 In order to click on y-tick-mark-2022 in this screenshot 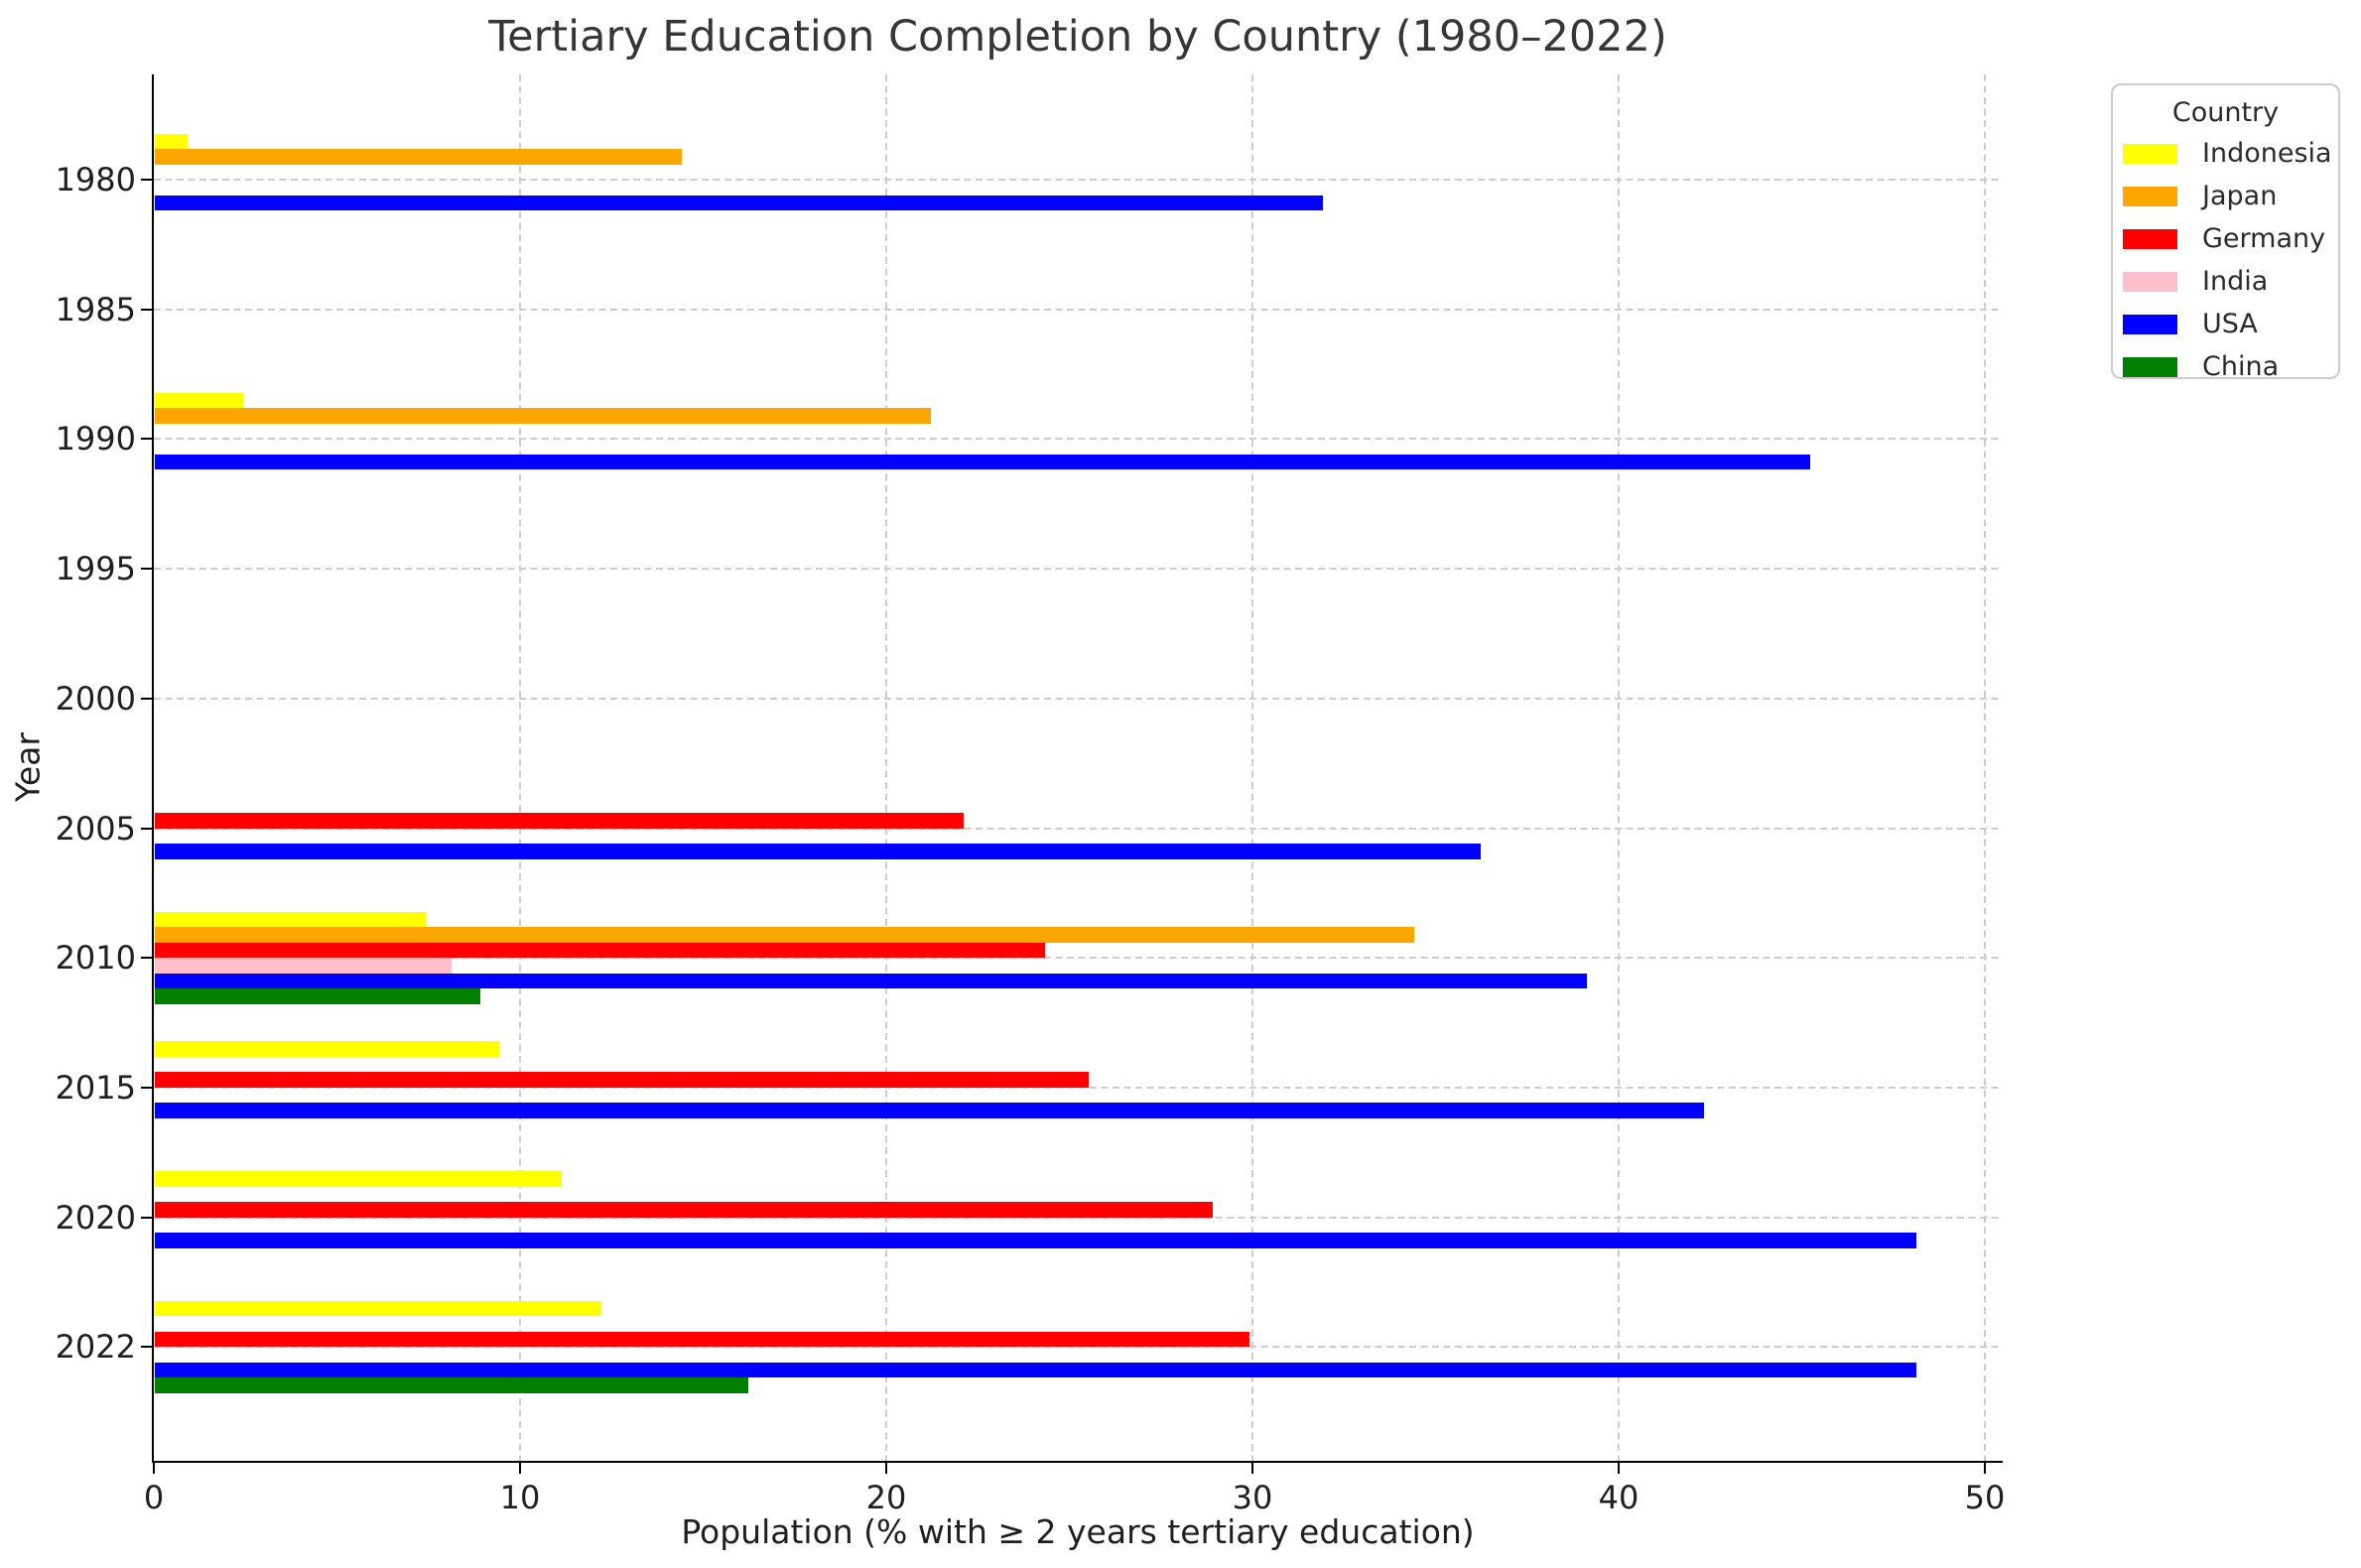, I will do `click(147, 1347)`.